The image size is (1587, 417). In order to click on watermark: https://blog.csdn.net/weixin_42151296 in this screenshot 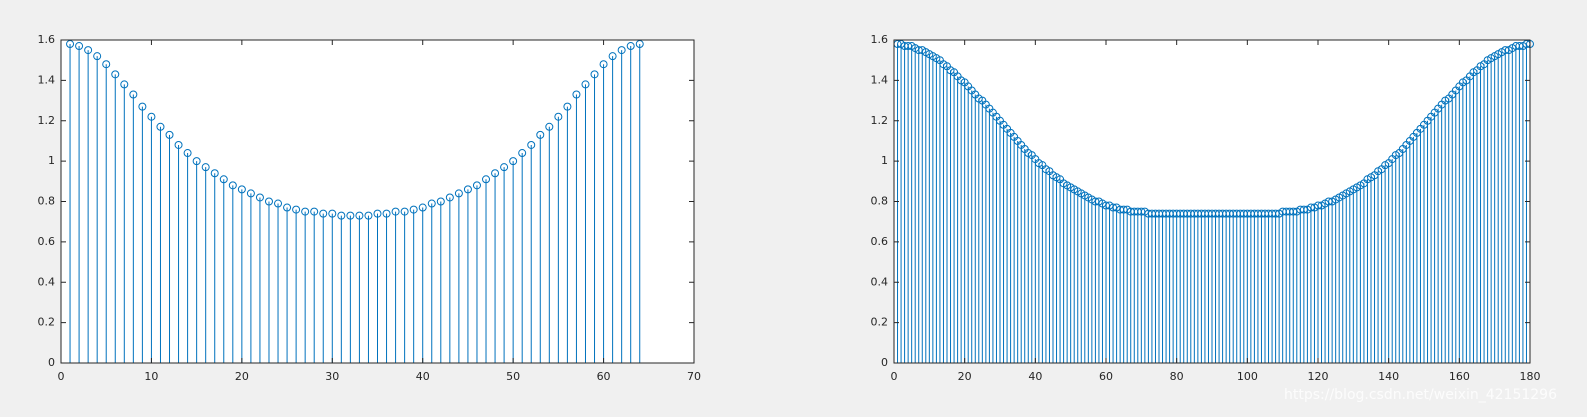, I will do `click(1420, 395)`.